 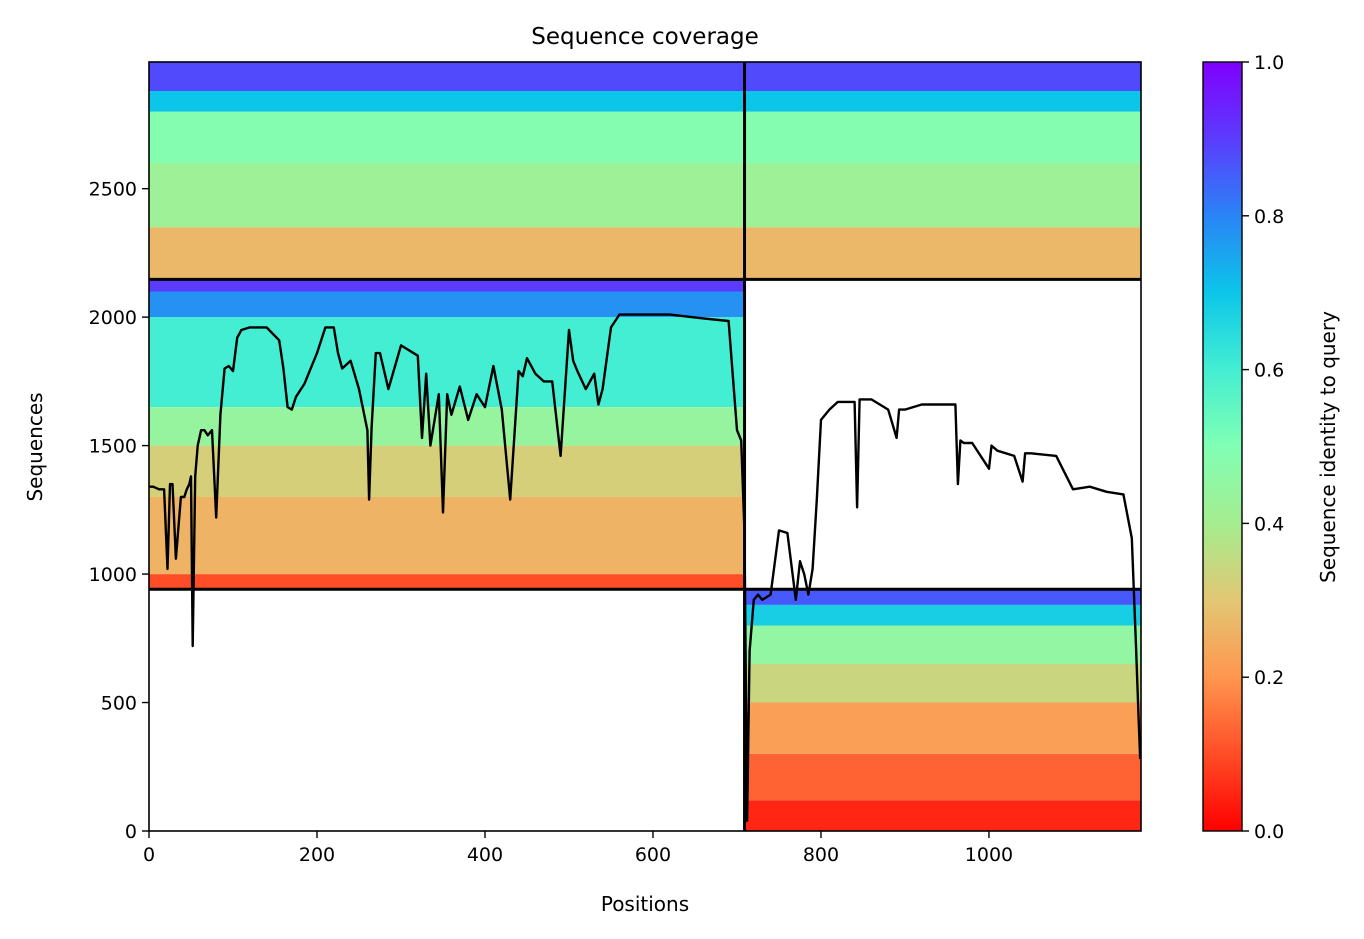 I want to click on x-tick-label: 1000, so click(x=989, y=855).